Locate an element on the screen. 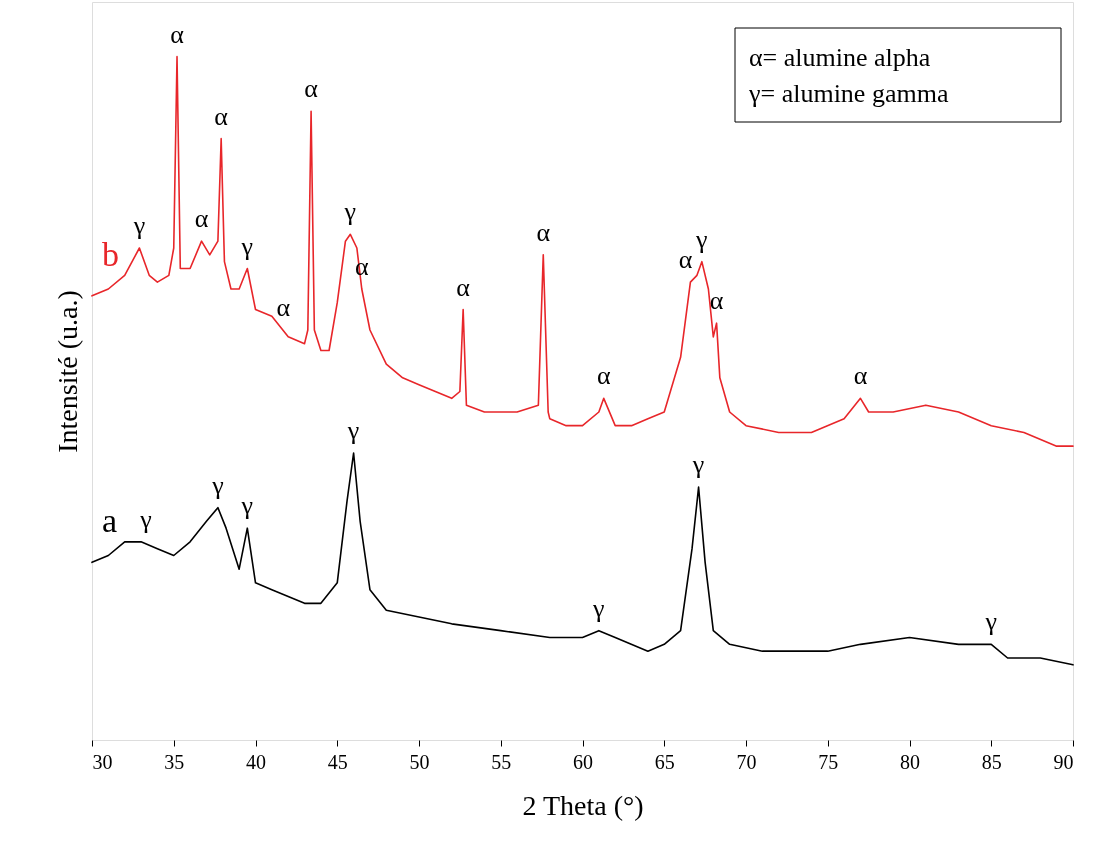 The height and width of the screenshot is (856, 1093). x-tick-label: 70 is located at coordinates (746, 761).